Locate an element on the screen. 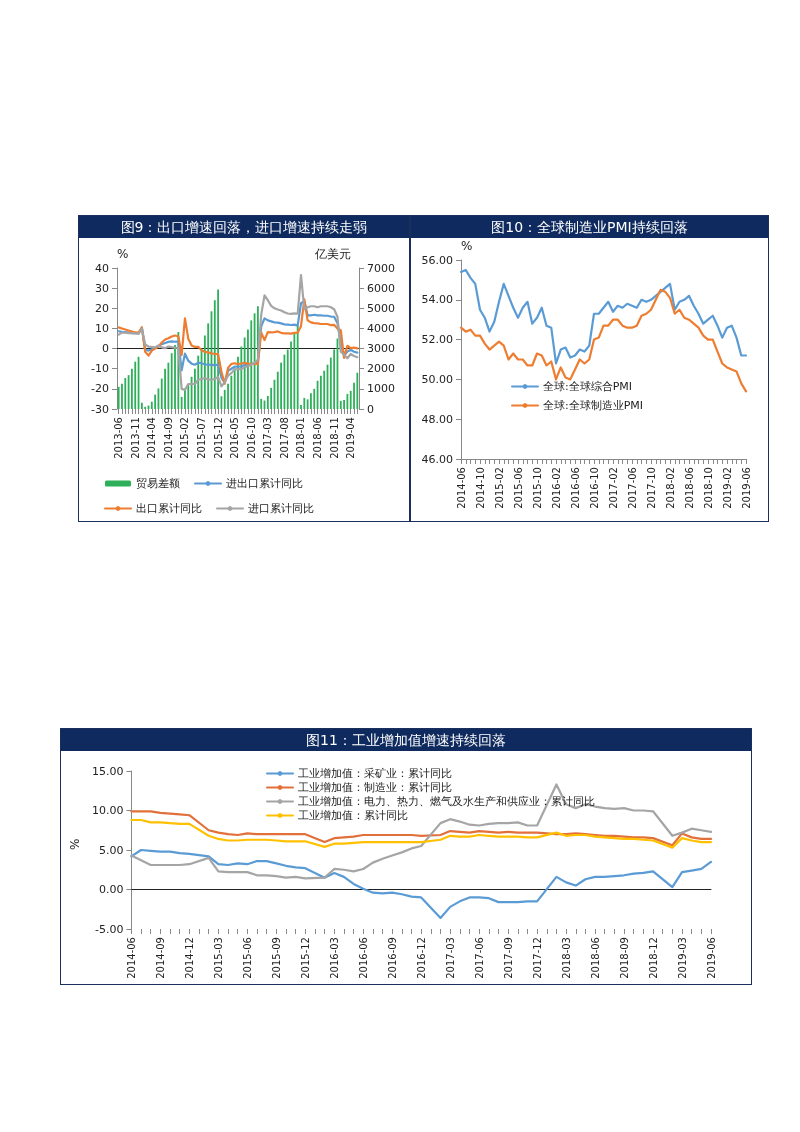 The width and height of the screenshot is (800, 1132). legend-label: 贸易差额 is located at coordinates (158, 483).